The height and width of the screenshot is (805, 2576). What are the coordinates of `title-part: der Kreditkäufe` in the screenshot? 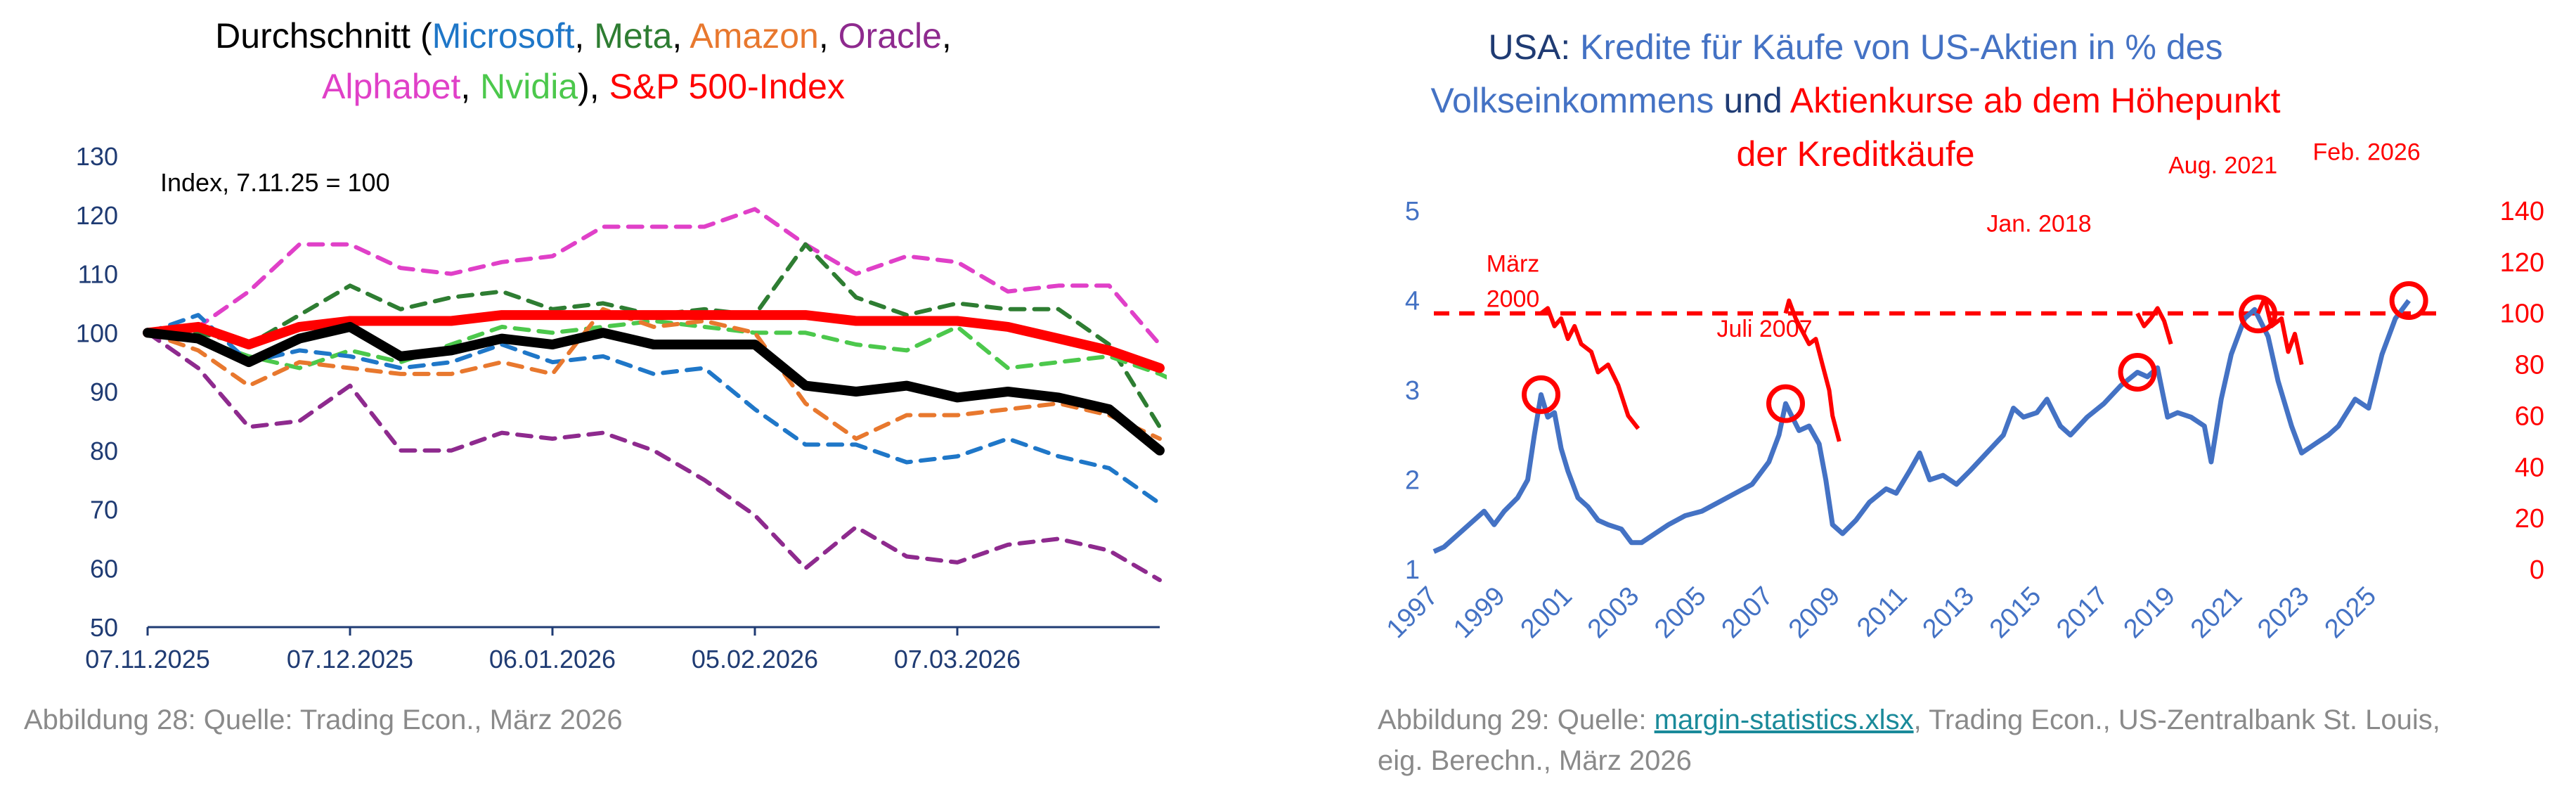 It's located at (1855, 154).